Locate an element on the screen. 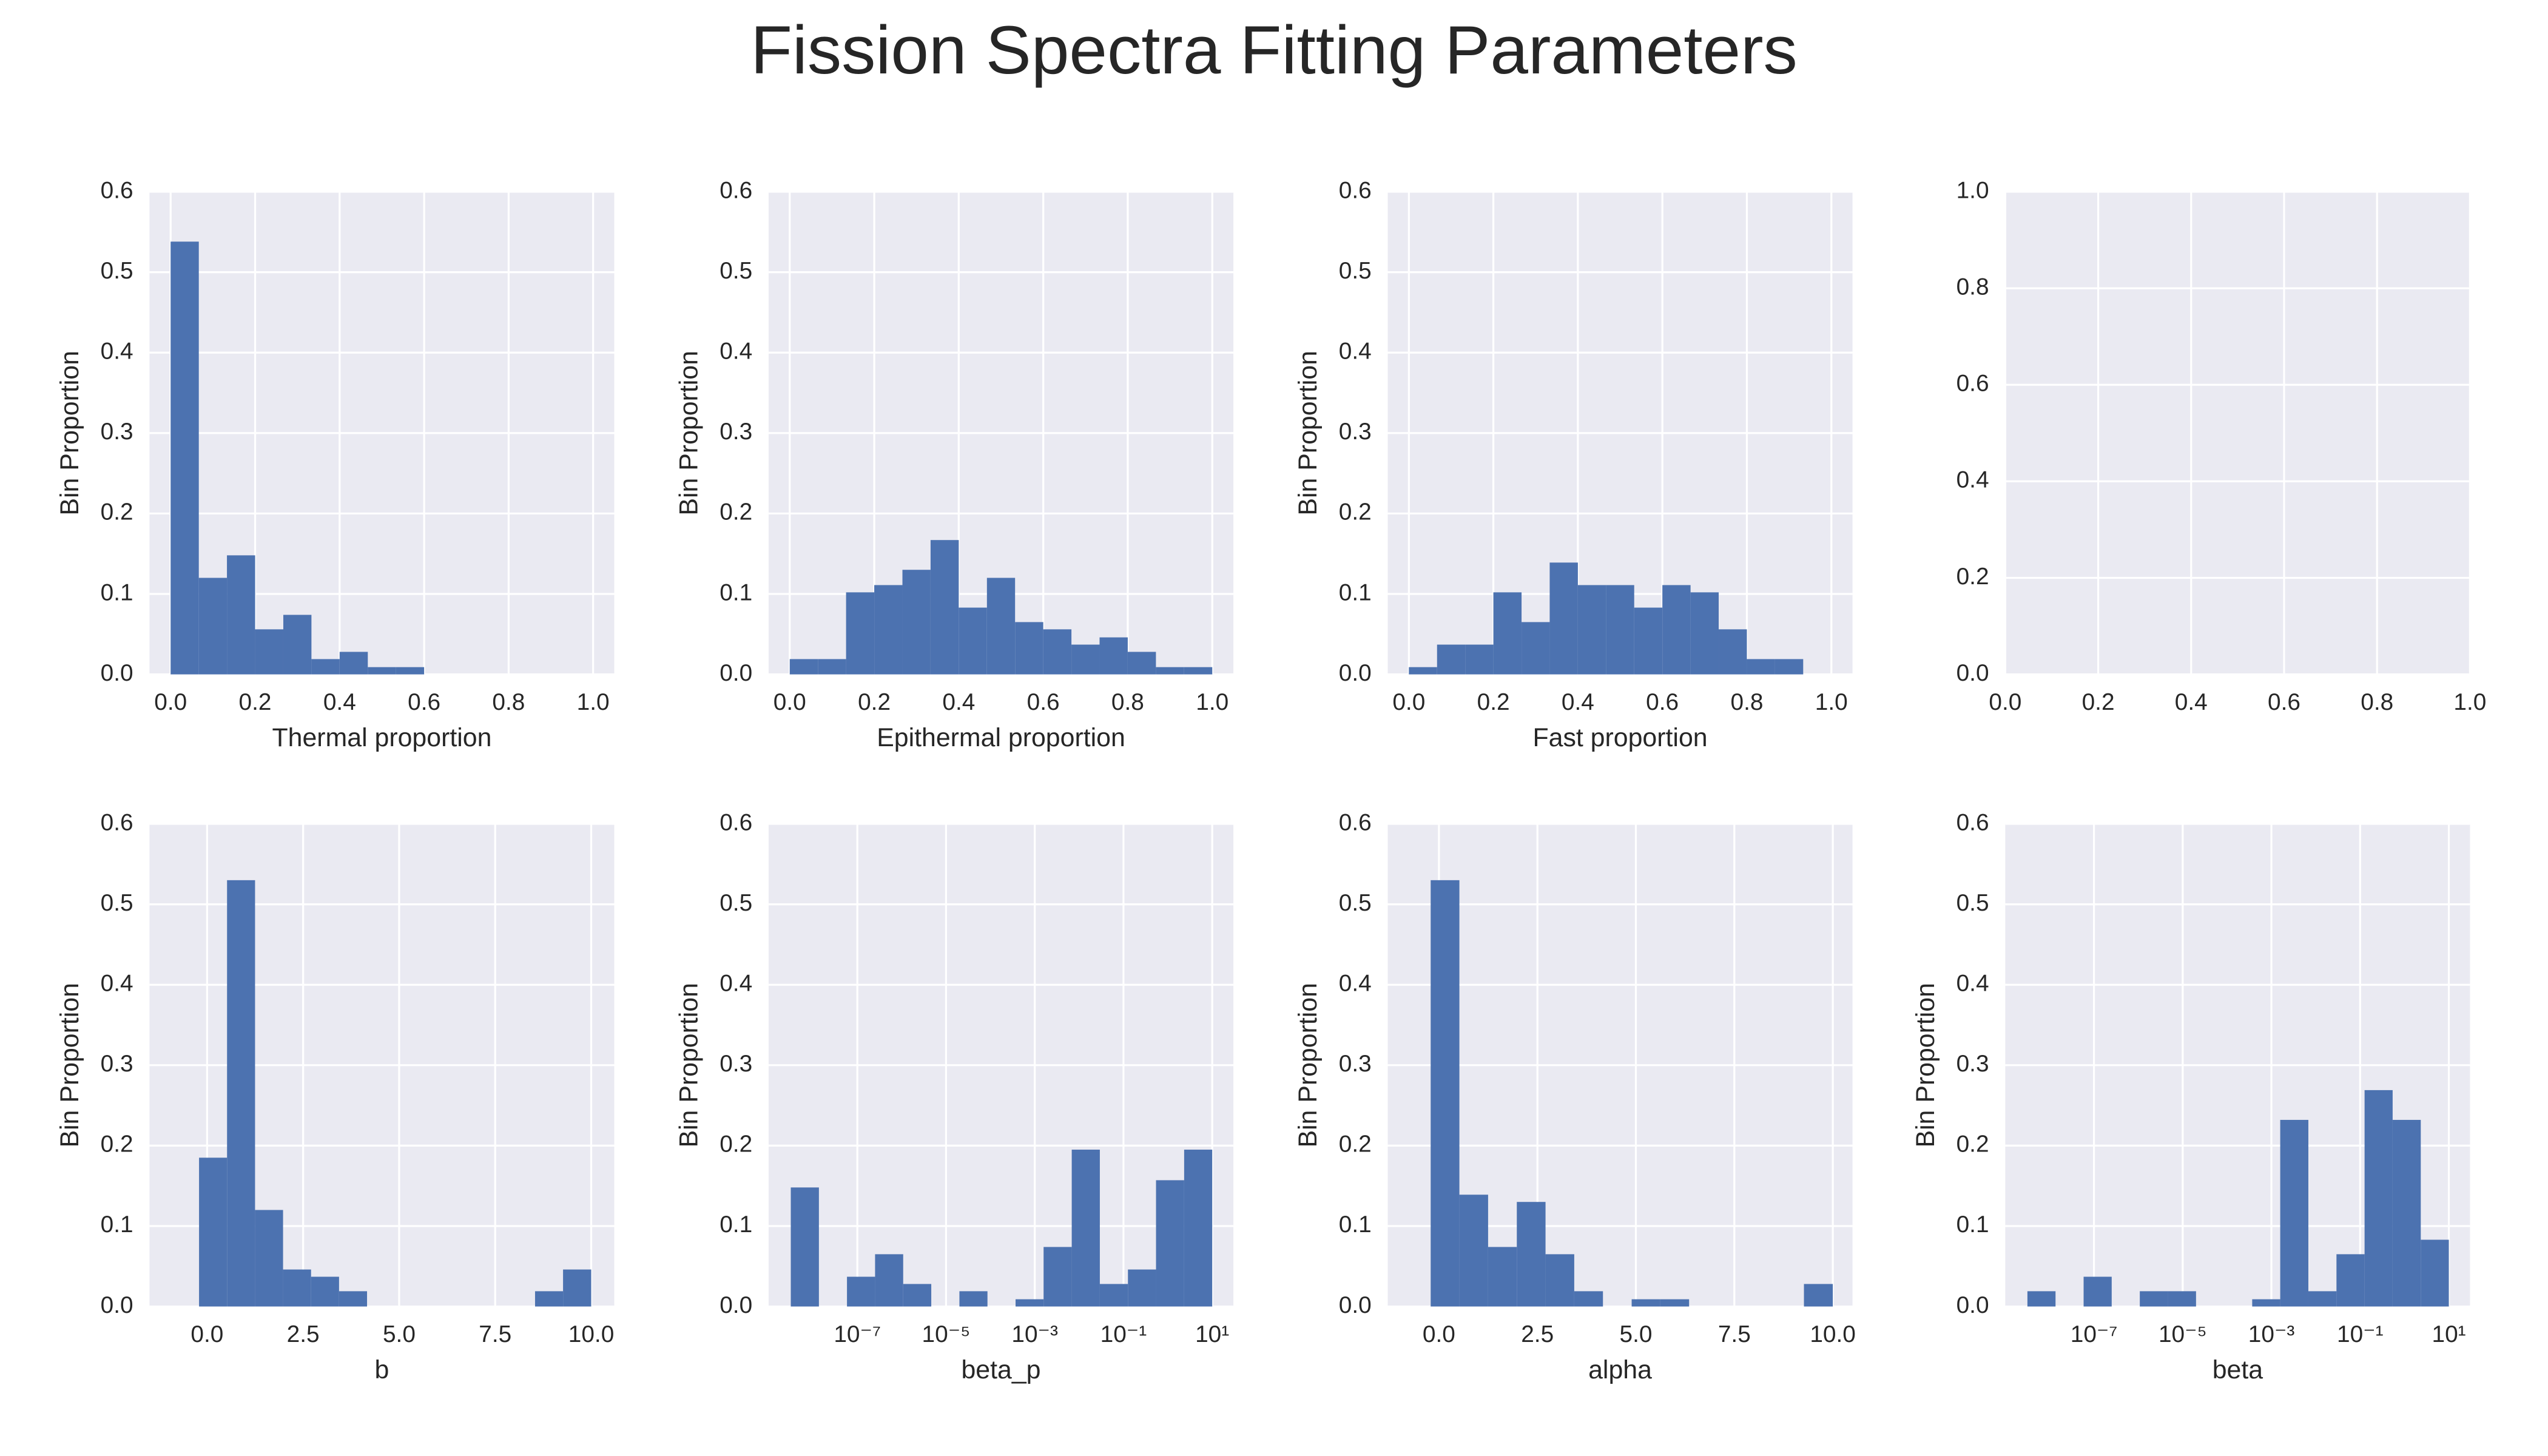 Image resolution: width=2548 pixels, height=1456 pixels. x-axis-label: Thermal proportion is located at coordinates (381, 737).